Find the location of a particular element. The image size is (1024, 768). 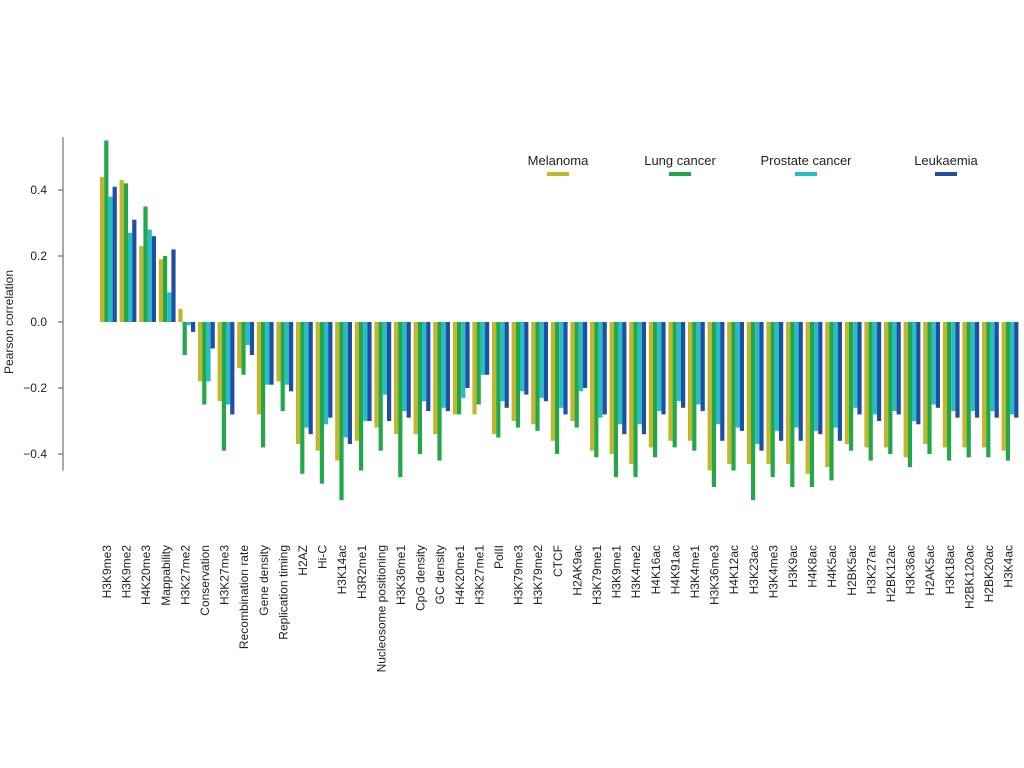

category-label: H3K9ac is located at coordinates (793, 566).